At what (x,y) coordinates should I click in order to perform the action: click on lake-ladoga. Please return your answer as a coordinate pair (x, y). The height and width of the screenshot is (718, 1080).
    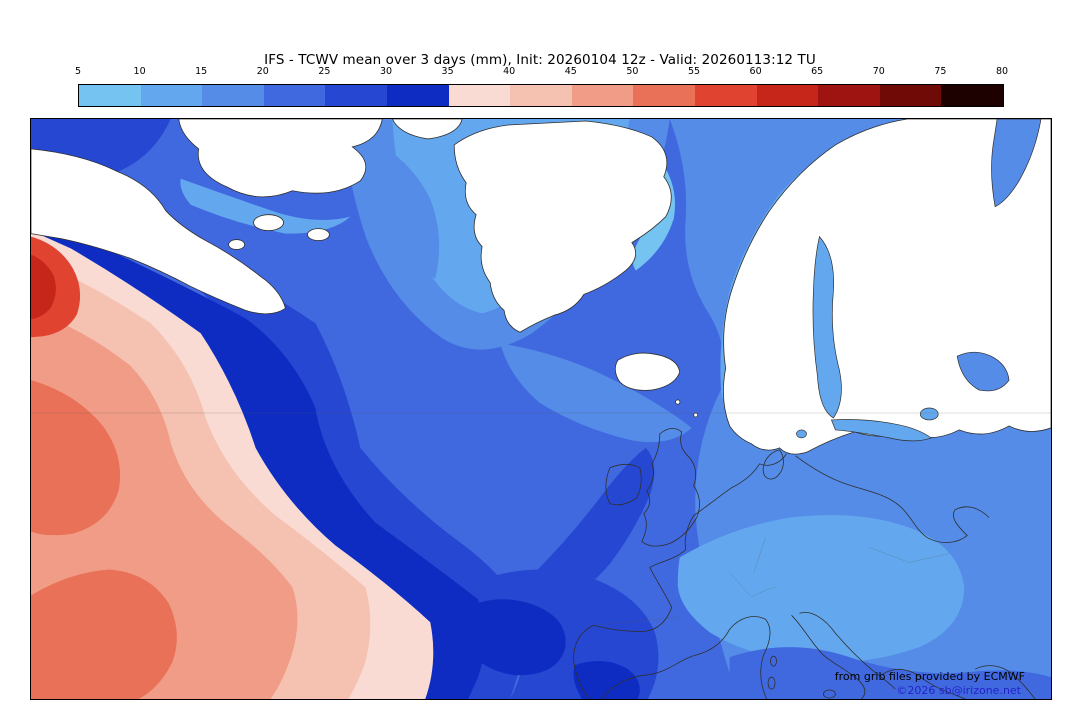
    Looking at the image, I should click on (929, 414).